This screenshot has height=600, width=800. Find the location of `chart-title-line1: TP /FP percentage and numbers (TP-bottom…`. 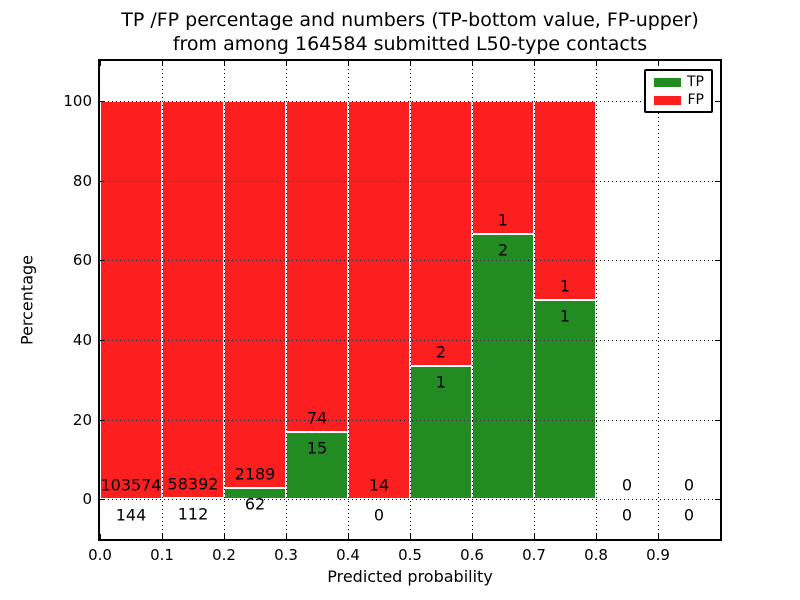

chart-title-line1: TP /FP percentage and numbers (TP-bottom… is located at coordinates (410, 20).